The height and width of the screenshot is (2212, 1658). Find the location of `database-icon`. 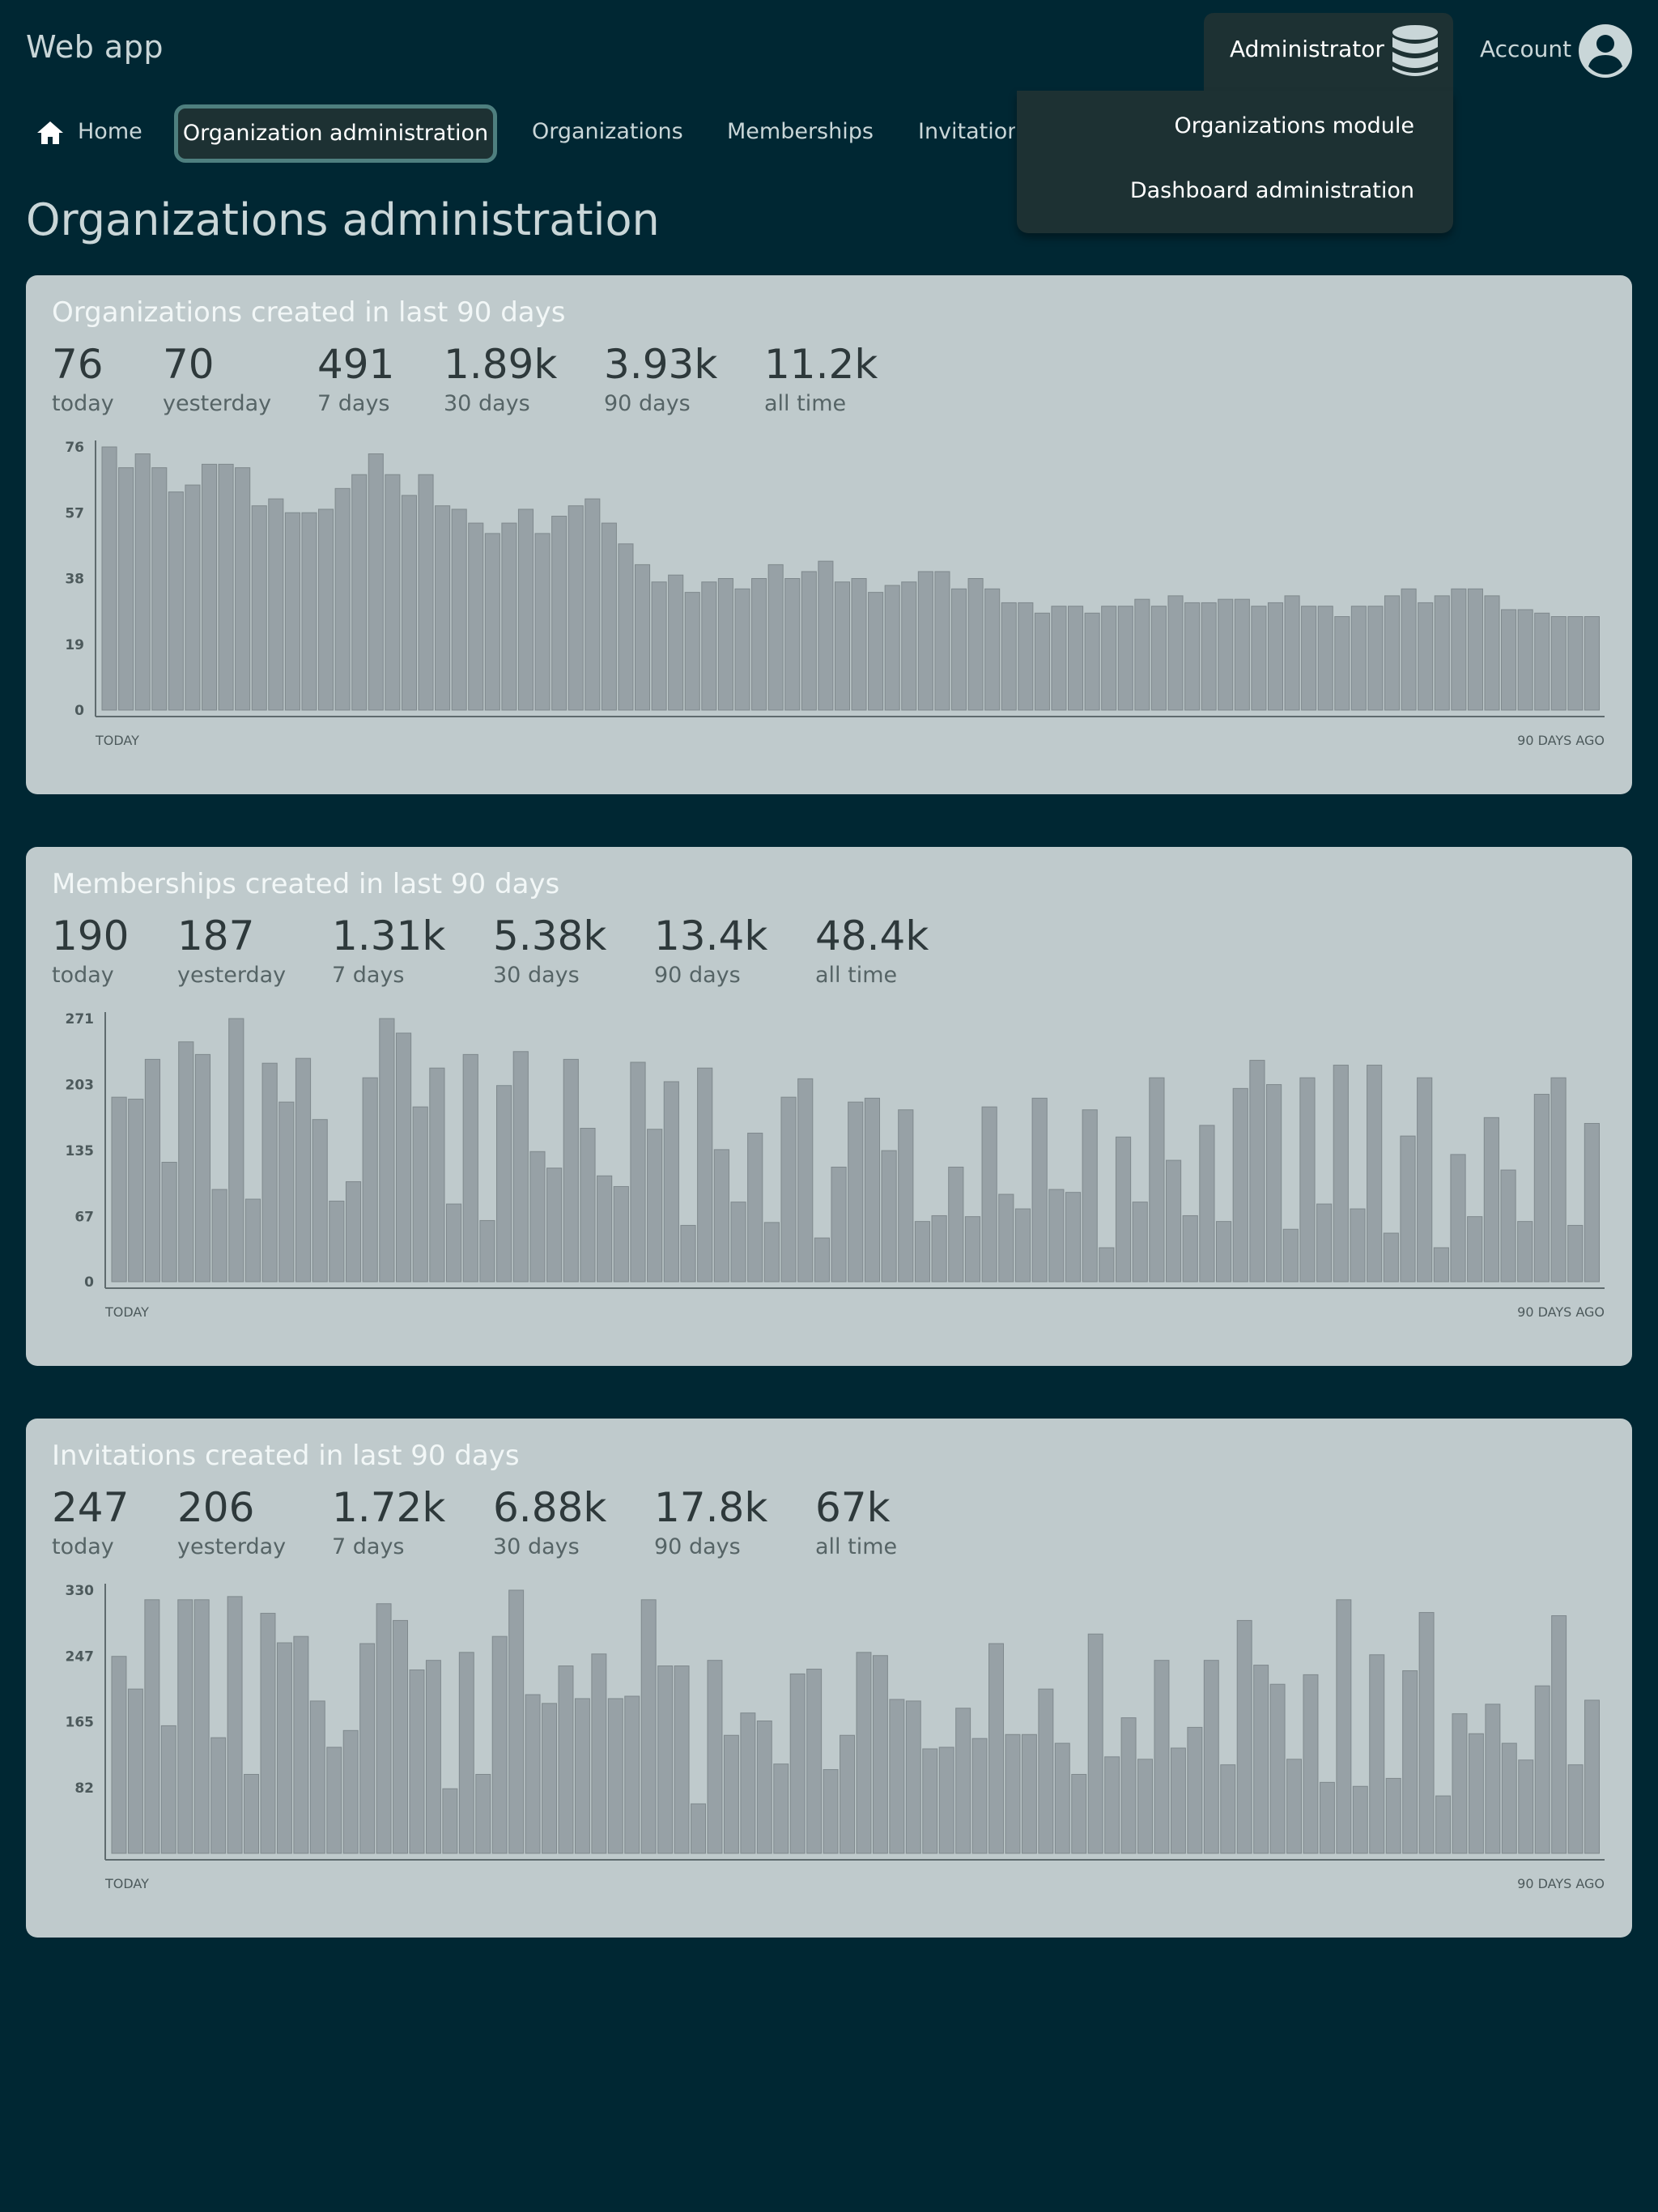

database-icon is located at coordinates (1415, 50).